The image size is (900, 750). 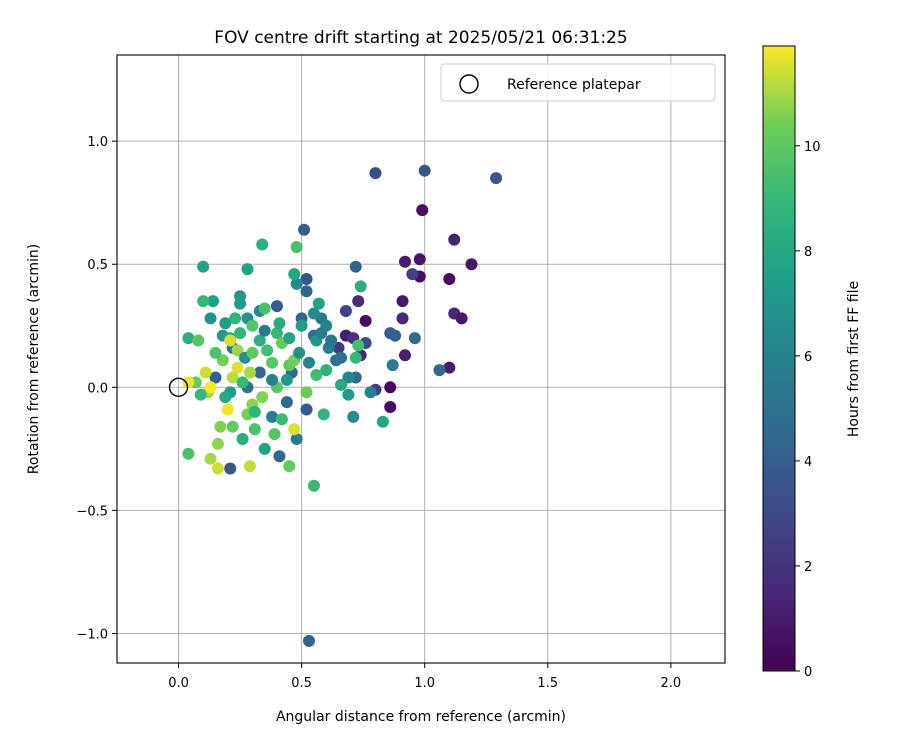 I want to click on legend-box, so click(x=578, y=82).